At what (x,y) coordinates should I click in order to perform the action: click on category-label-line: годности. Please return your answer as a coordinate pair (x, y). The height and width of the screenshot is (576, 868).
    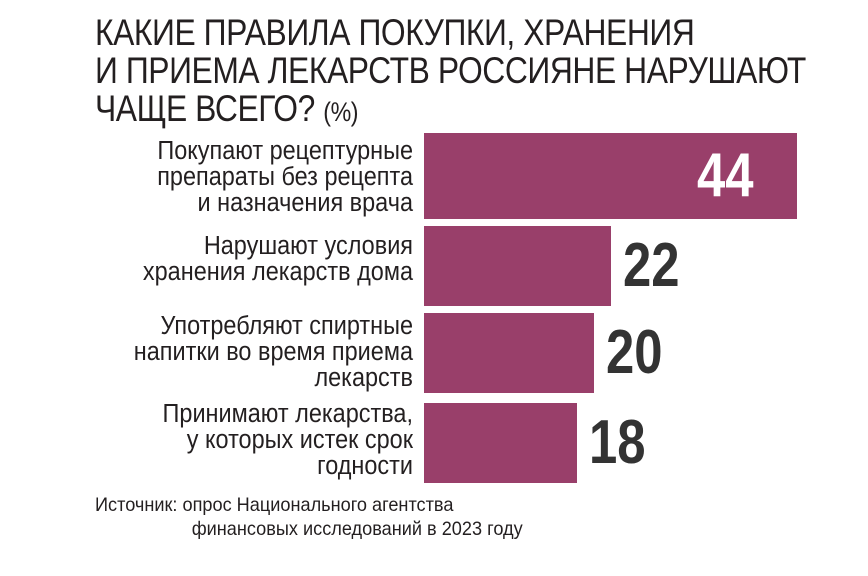
    Looking at the image, I should click on (365, 466).